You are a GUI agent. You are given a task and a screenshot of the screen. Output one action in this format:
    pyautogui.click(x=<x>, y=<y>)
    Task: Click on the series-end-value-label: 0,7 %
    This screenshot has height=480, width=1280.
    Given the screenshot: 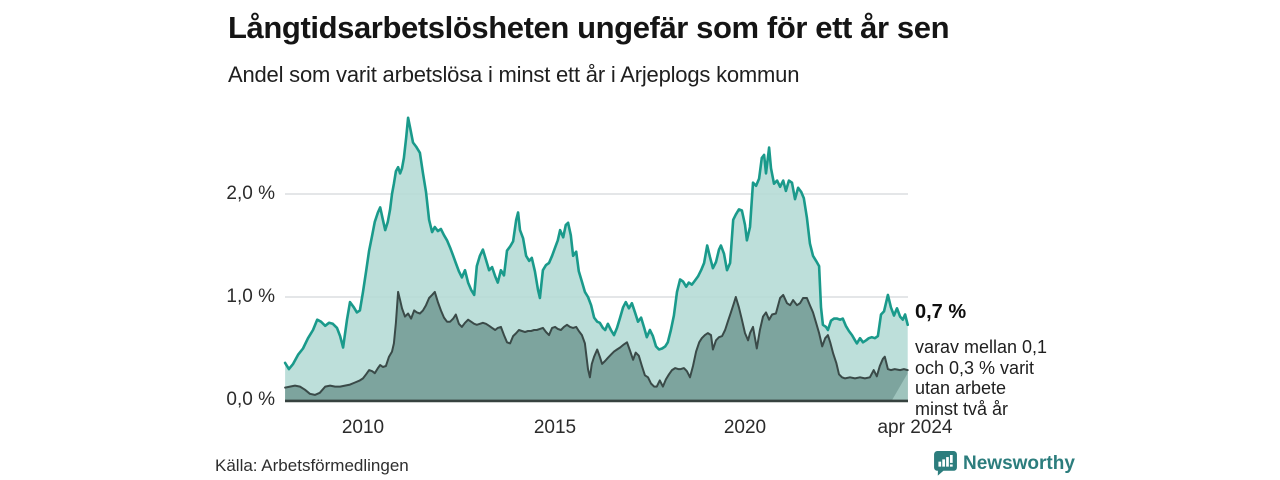 What is the action you would take?
    pyautogui.click(x=941, y=312)
    